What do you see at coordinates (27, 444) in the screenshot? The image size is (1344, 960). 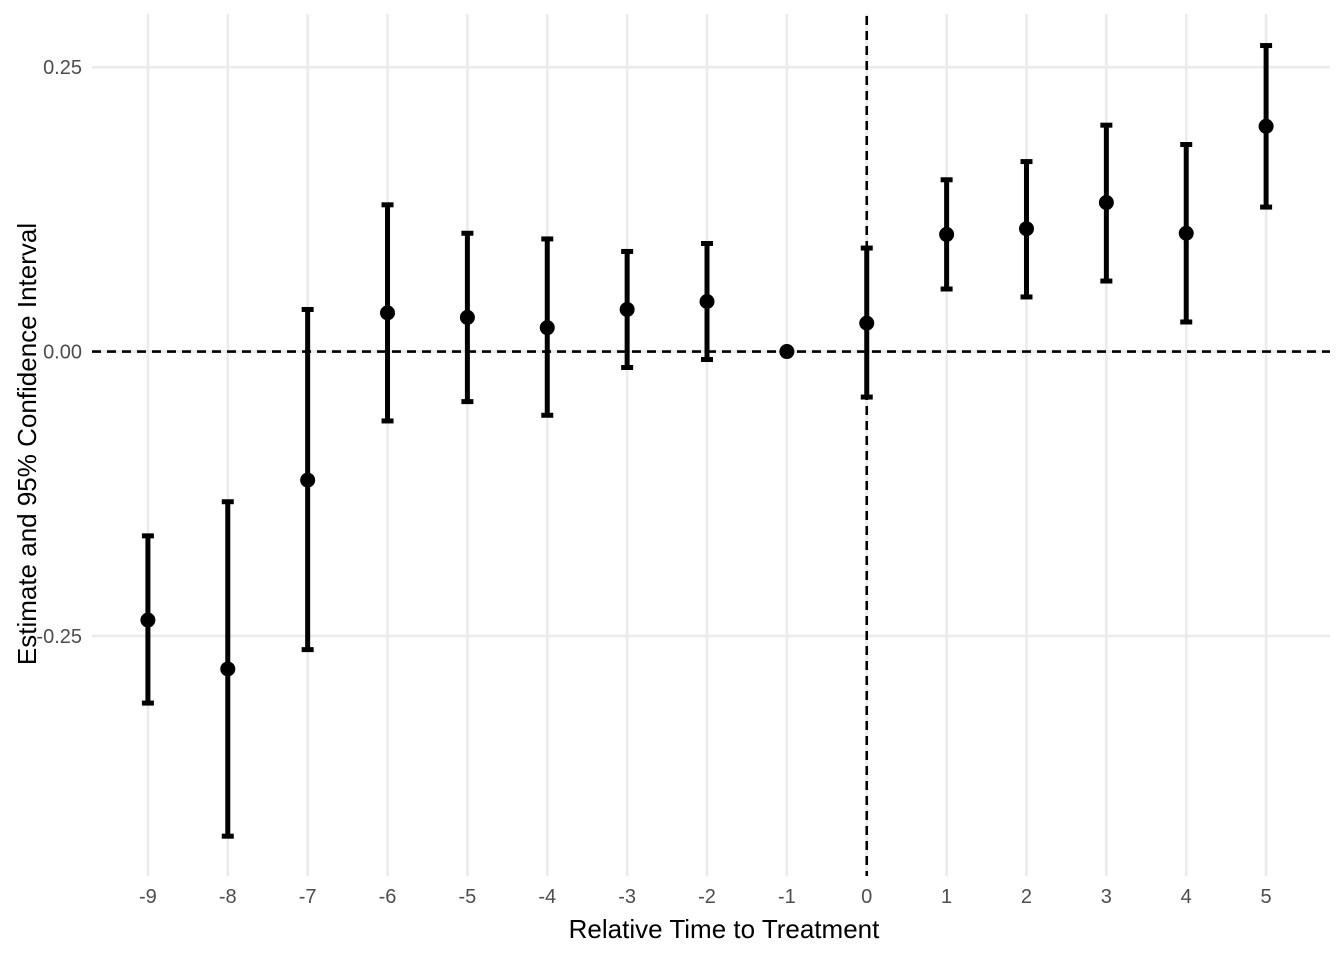 I see `y-axis-title: Estimate and 95% Confidence Interval` at bounding box center [27, 444].